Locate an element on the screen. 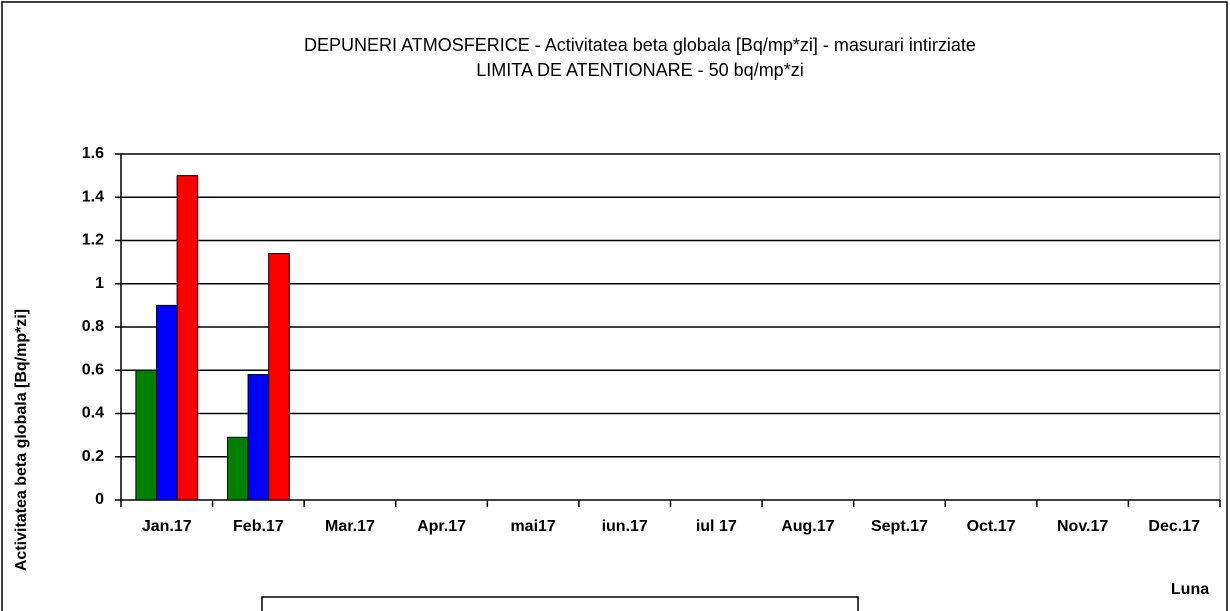  y-tick-label: 1.2 is located at coordinates (93, 240).